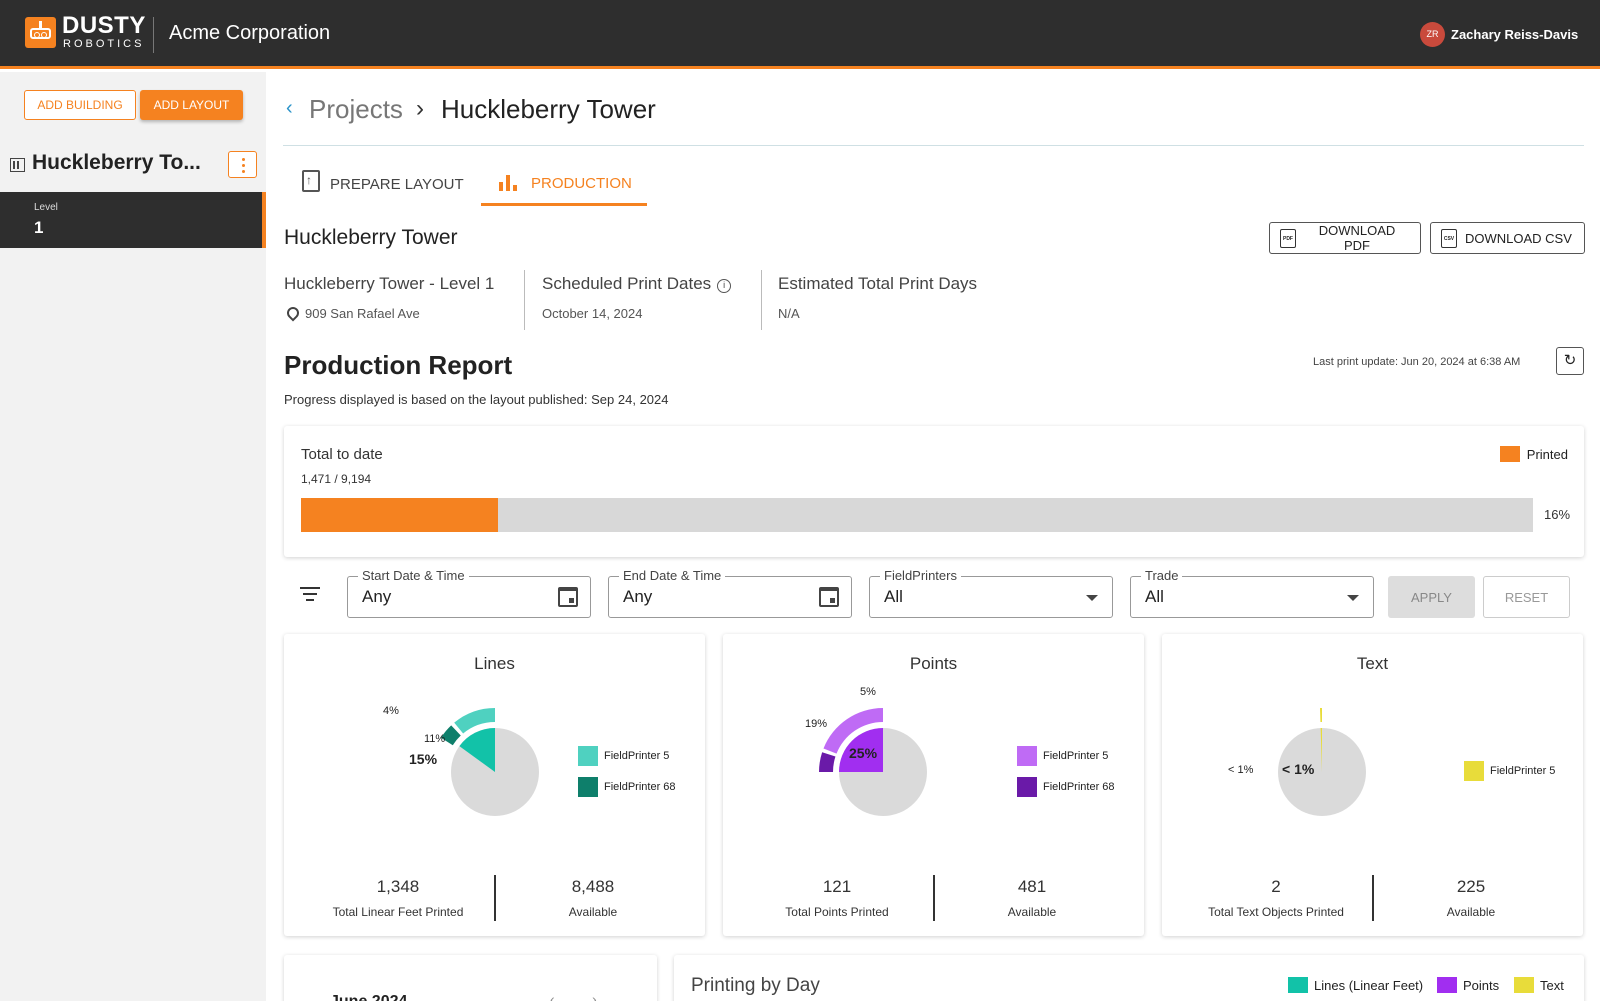 The image size is (1600, 1001). Describe the element at coordinates (827, 762) in the screenshot. I see `points-fp68-arc` at that location.